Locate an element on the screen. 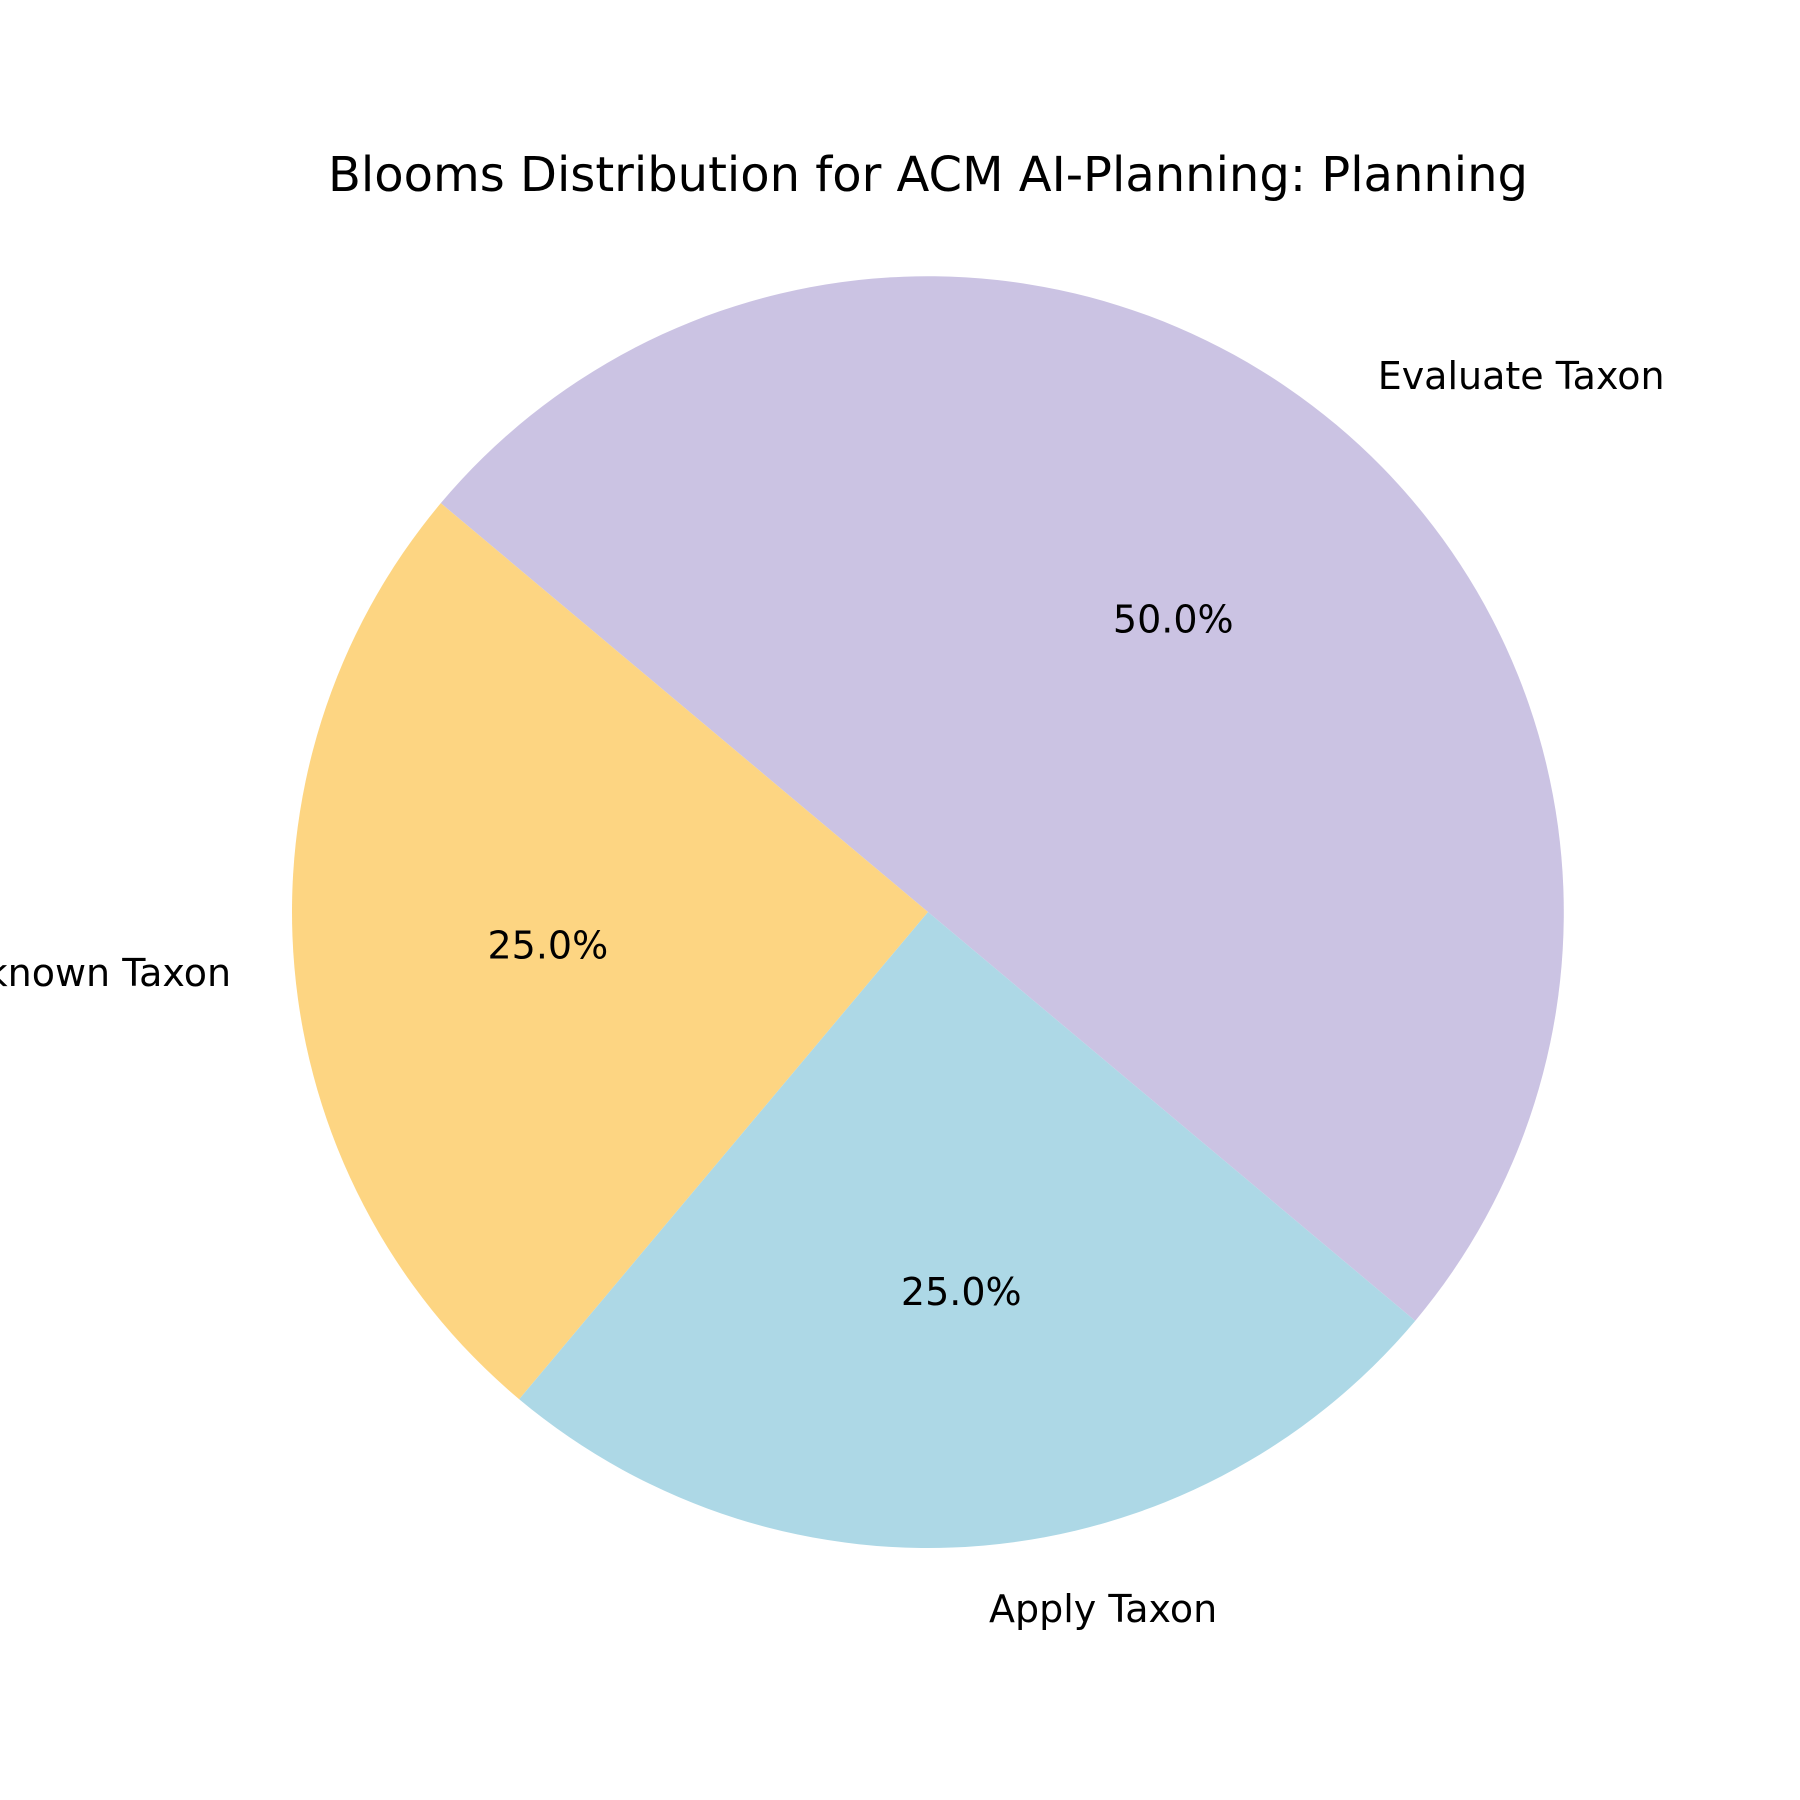 This screenshot has width=1800, height=1800. slice-percent-apply-taxon: 25.0% is located at coordinates (961, 1292).